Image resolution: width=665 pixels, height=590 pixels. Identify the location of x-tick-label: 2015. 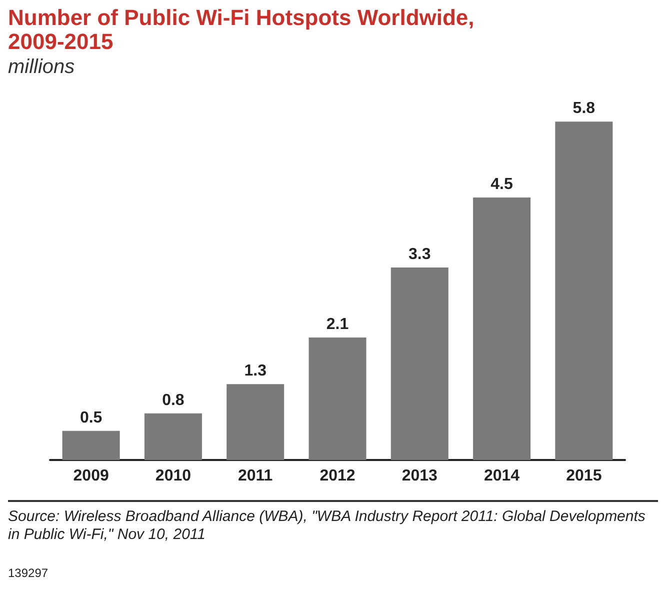
(584, 476).